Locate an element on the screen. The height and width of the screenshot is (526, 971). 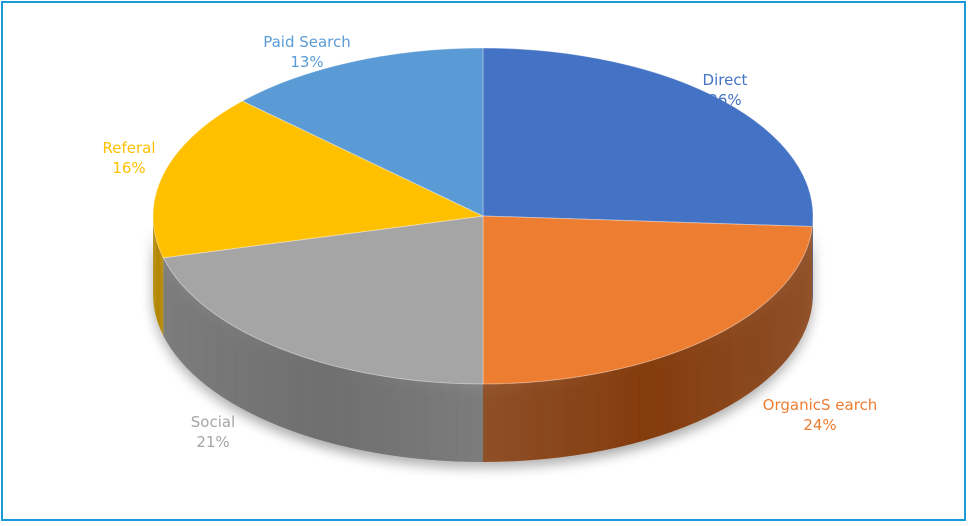
pie-slice-organics-earch is located at coordinates (647, 300).